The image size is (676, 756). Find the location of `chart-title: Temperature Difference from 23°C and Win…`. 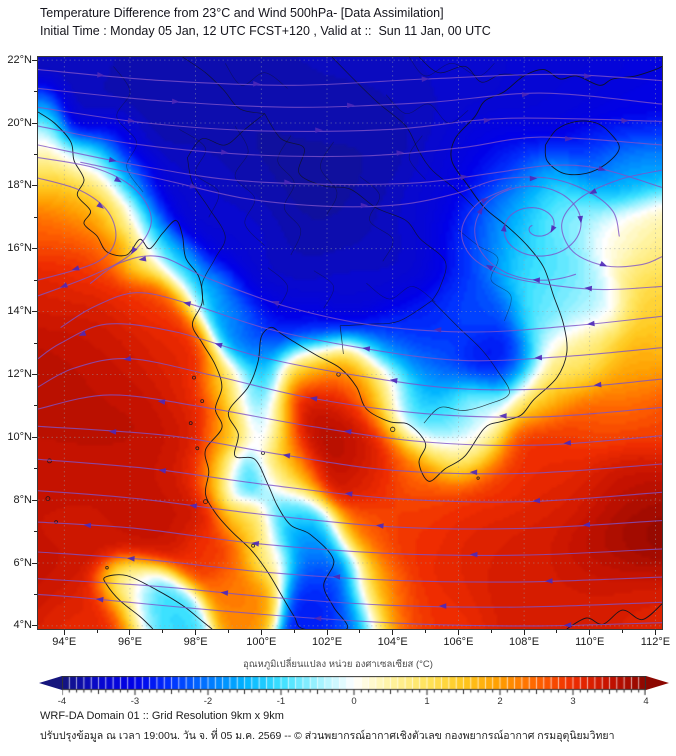

chart-title: Temperature Difference from 23°C and Win… is located at coordinates (242, 13).